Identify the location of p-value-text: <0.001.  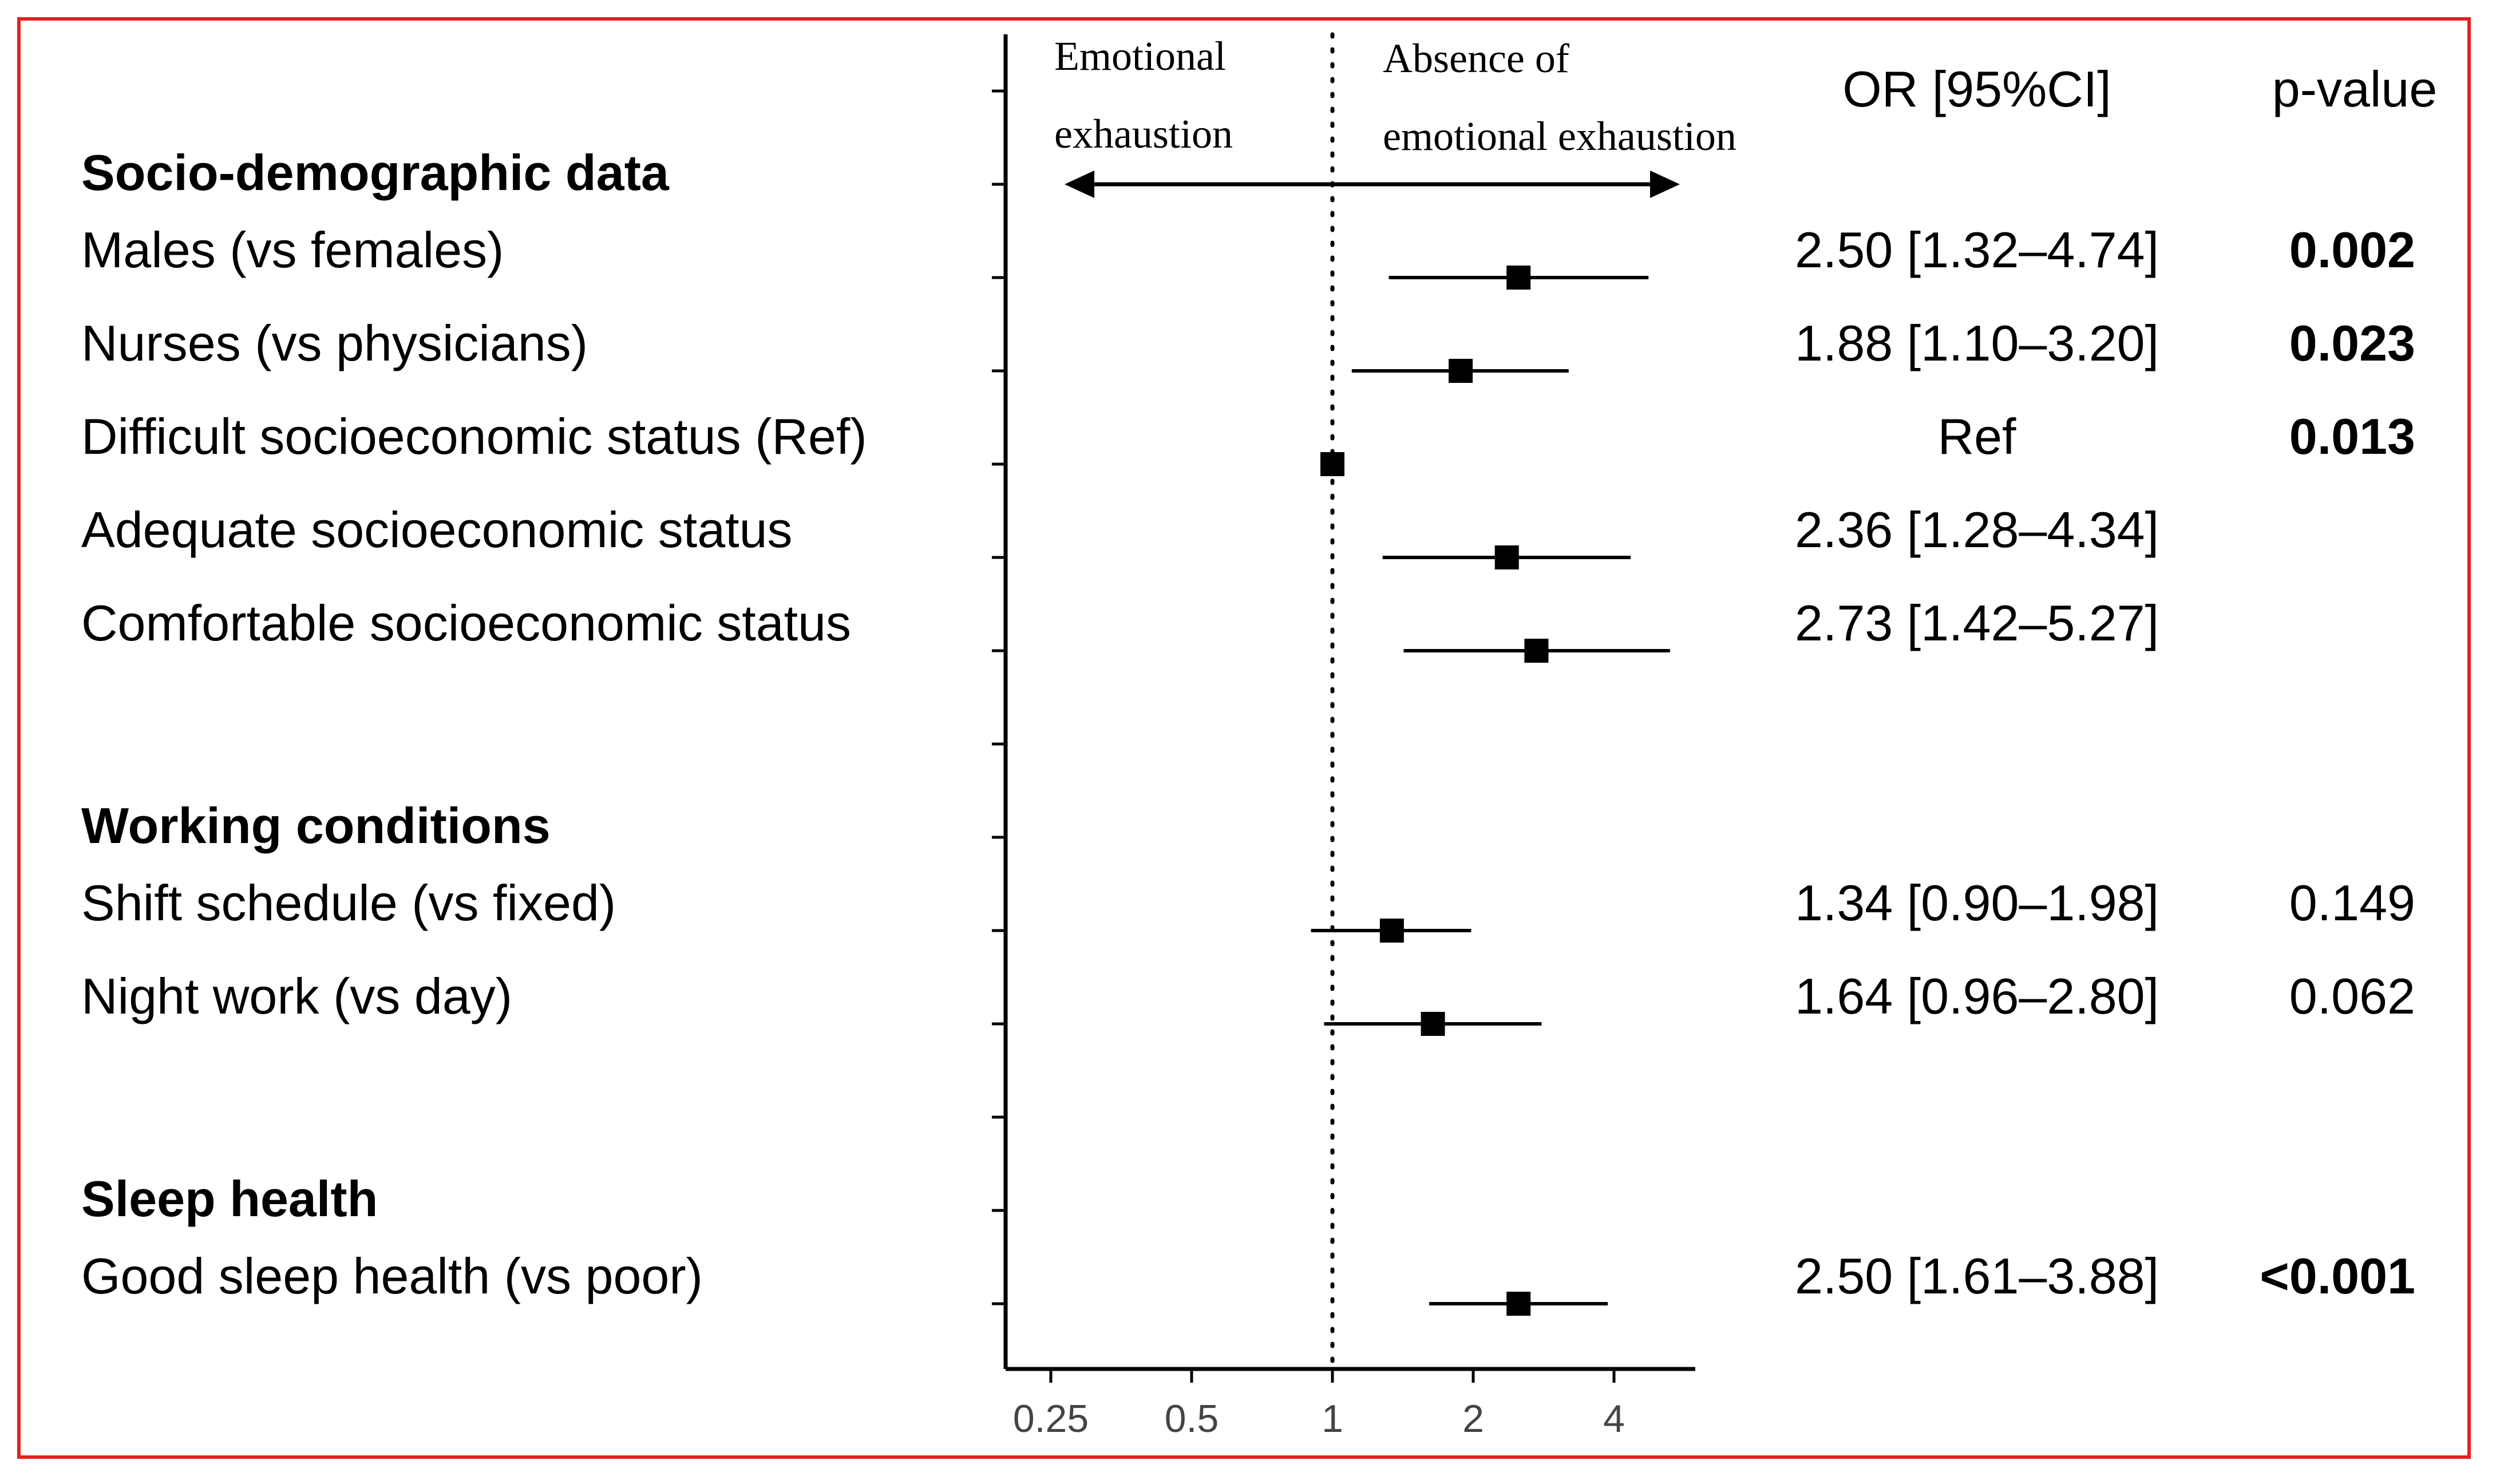
(2337, 1276).